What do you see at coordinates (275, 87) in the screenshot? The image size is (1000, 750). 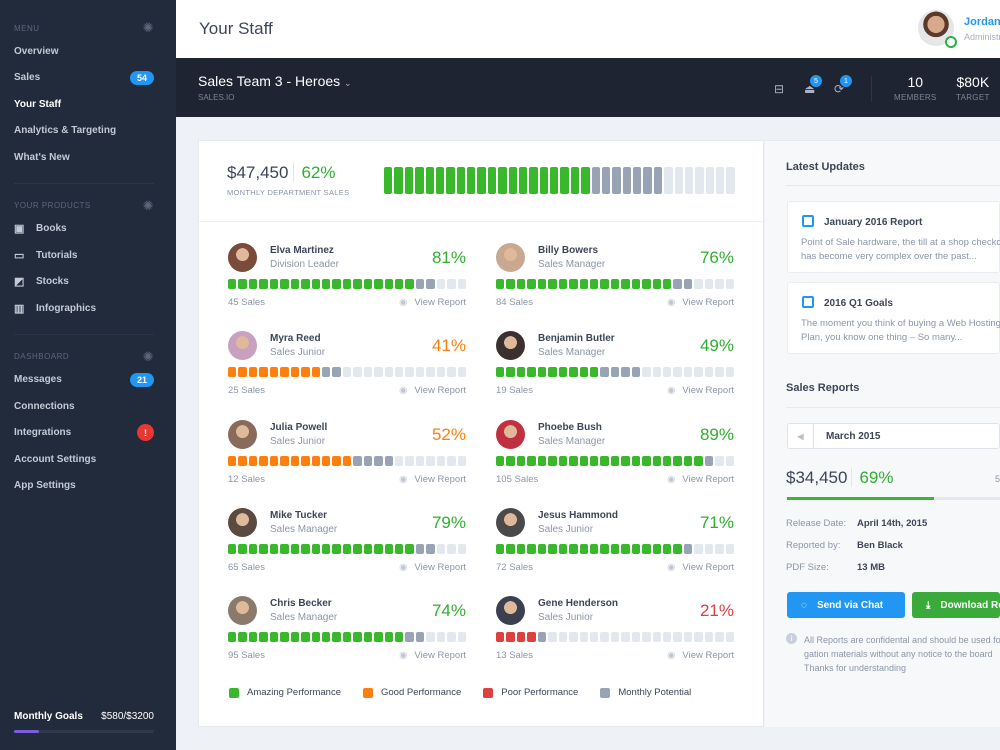 I see `team-selector: Sales Team 3 - Heroes ⌄ SALES.IO` at bounding box center [275, 87].